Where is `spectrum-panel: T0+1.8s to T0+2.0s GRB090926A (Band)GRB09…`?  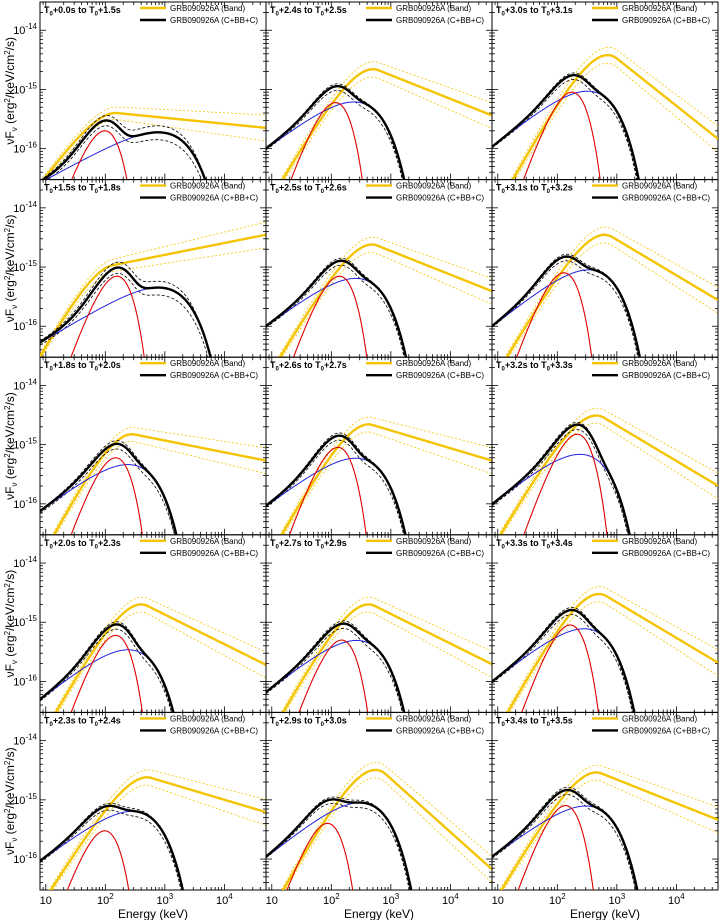 spectrum-panel: T0+1.8s to T0+2.0s GRB090926A (Band)GRB09… is located at coordinates (153, 446).